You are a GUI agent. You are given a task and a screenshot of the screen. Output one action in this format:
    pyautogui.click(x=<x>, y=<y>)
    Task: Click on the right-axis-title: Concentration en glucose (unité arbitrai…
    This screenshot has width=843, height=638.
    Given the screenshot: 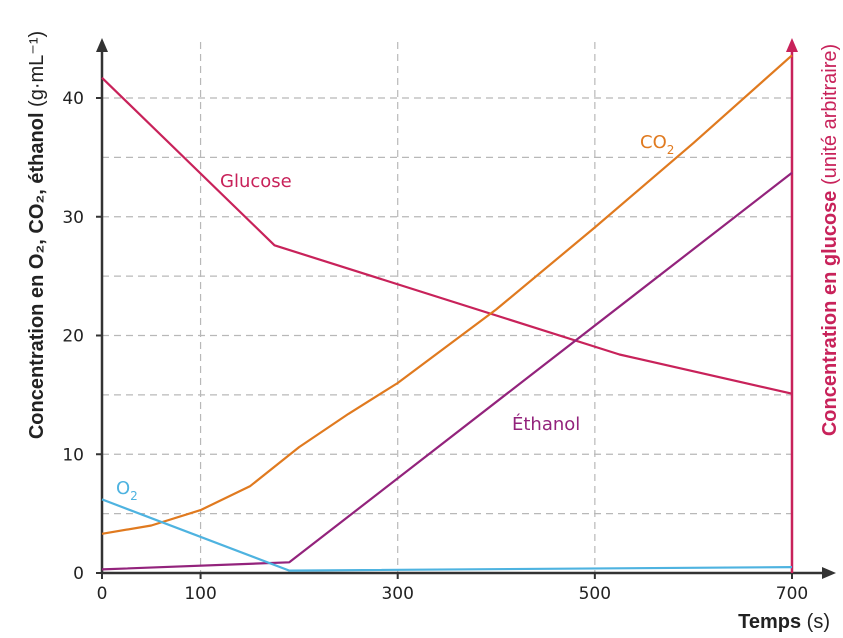 What is the action you would take?
    pyautogui.click(x=830, y=240)
    